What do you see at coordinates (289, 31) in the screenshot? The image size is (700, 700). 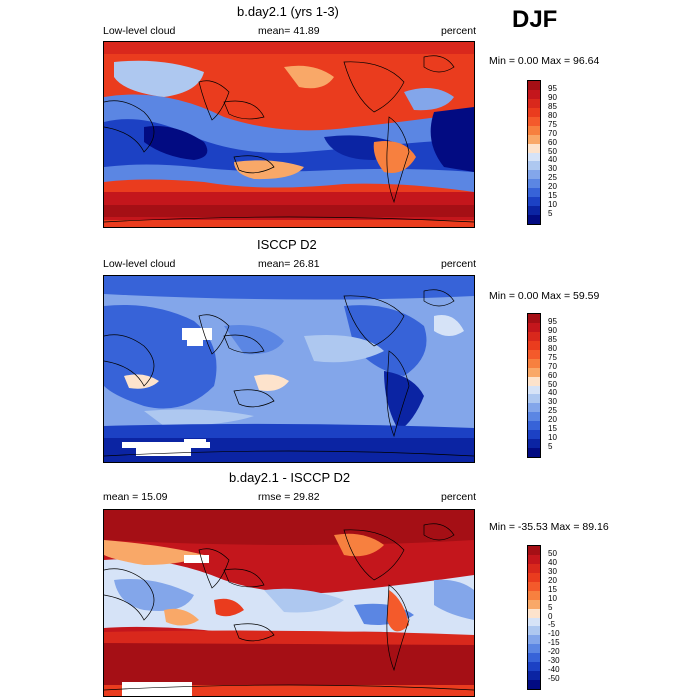 I see `panel-center-label: mean= 41.89` at bounding box center [289, 31].